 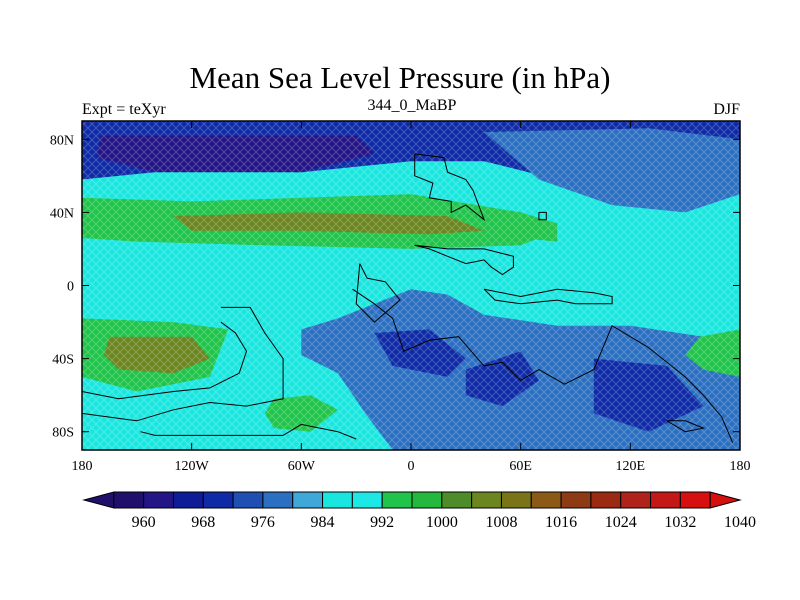 I want to click on colorbar-high-end, so click(x=725, y=500).